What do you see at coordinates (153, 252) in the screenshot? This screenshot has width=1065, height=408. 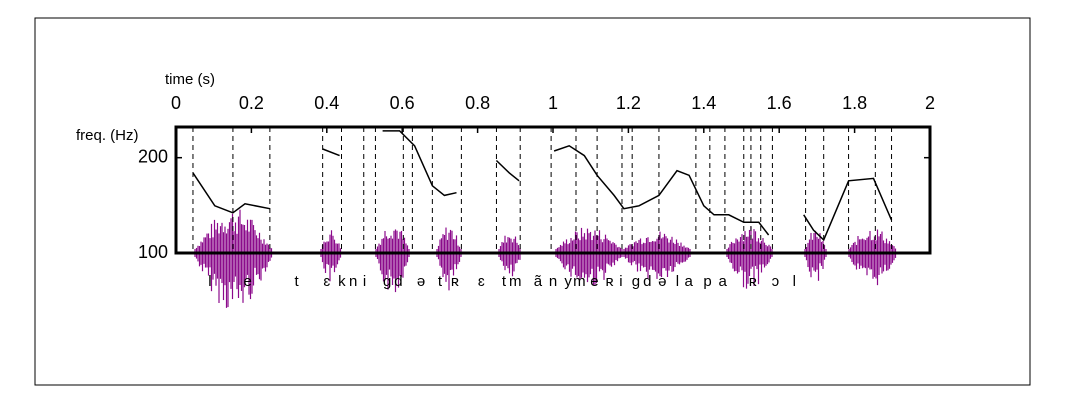 I see `y-tick-label: 100` at bounding box center [153, 252].